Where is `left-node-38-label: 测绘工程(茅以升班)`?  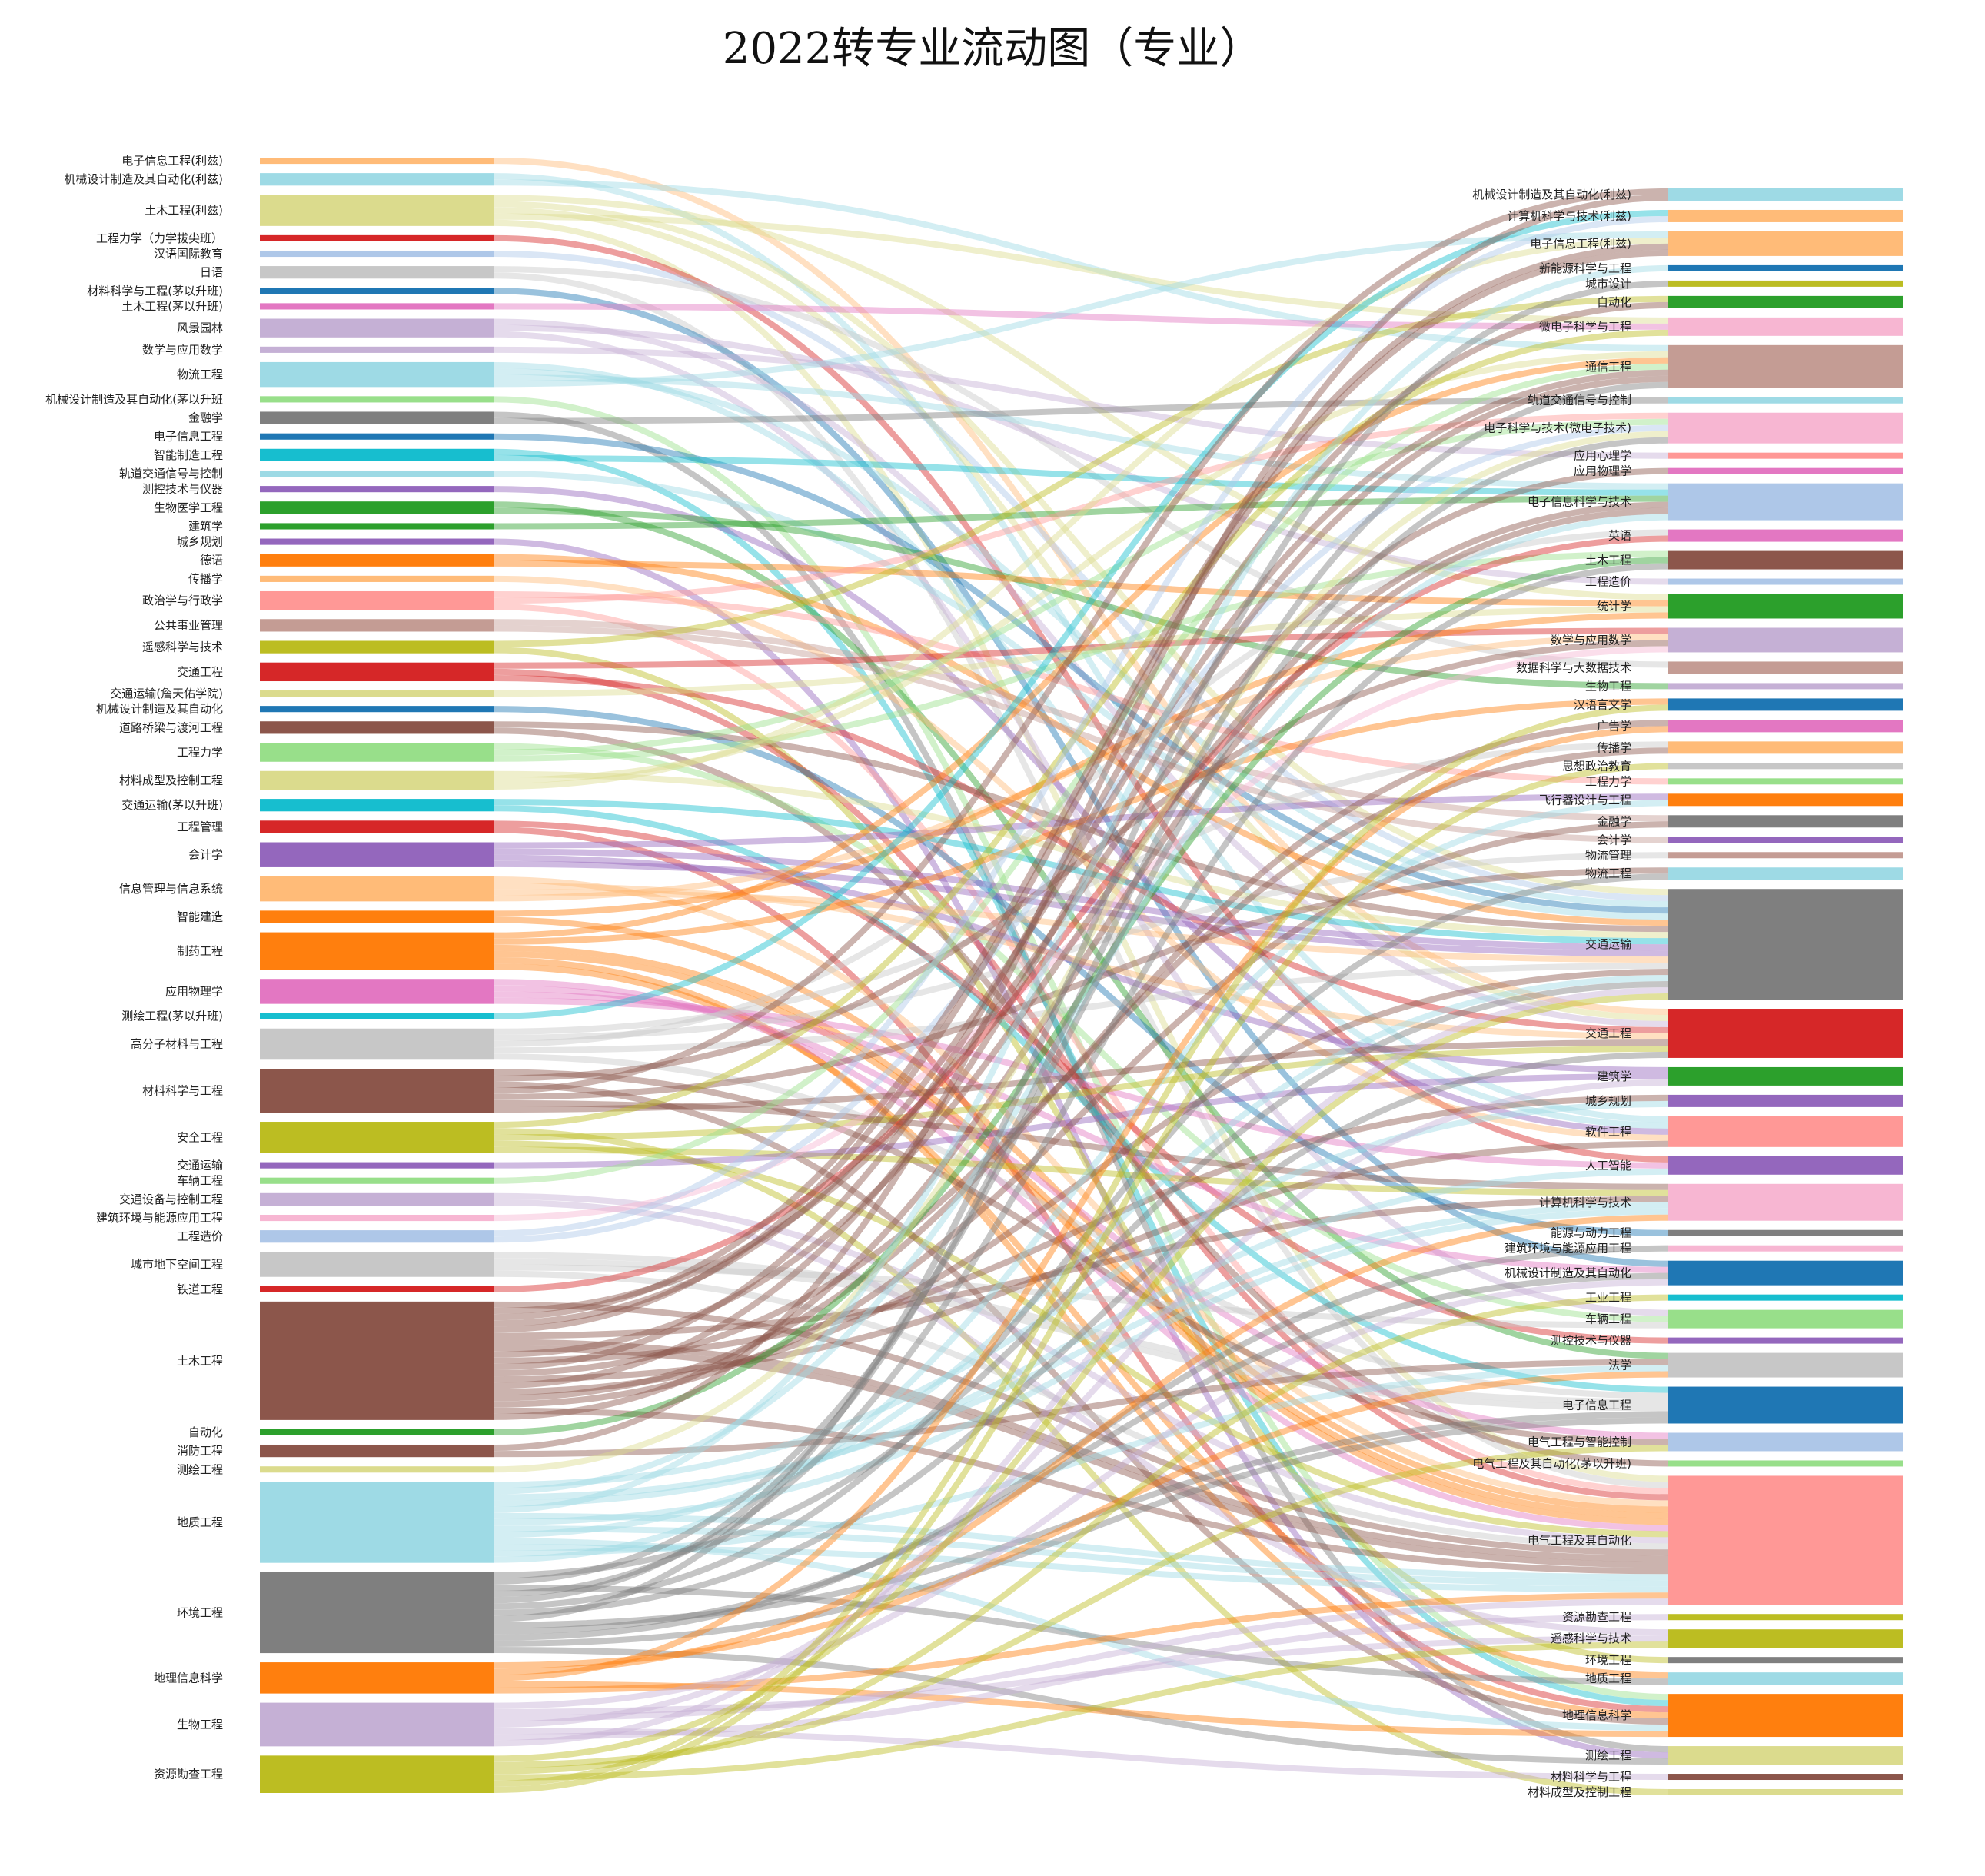 left-node-38-label: 测绘工程(茅以升班) is located at coordinates (172, 1016).